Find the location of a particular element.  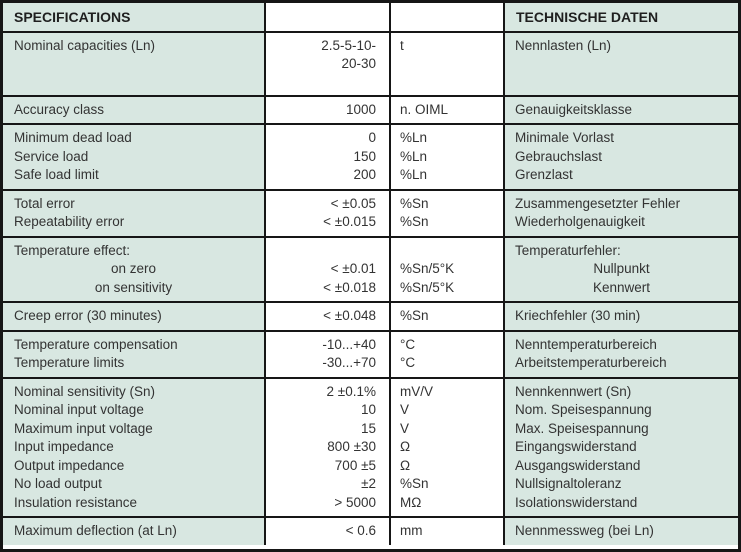

spec-label-cell-de: Nennlasten (Ln) is located at coordinates (620, 63).